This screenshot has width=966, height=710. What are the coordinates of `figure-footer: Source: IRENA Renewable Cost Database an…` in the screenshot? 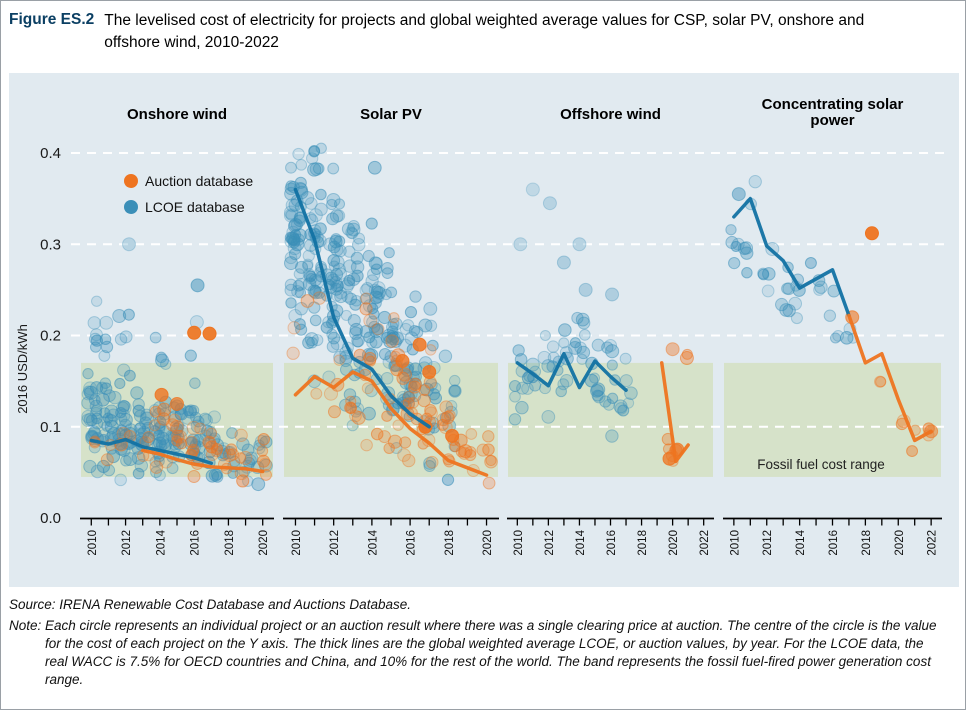 It's located at (484, 643).